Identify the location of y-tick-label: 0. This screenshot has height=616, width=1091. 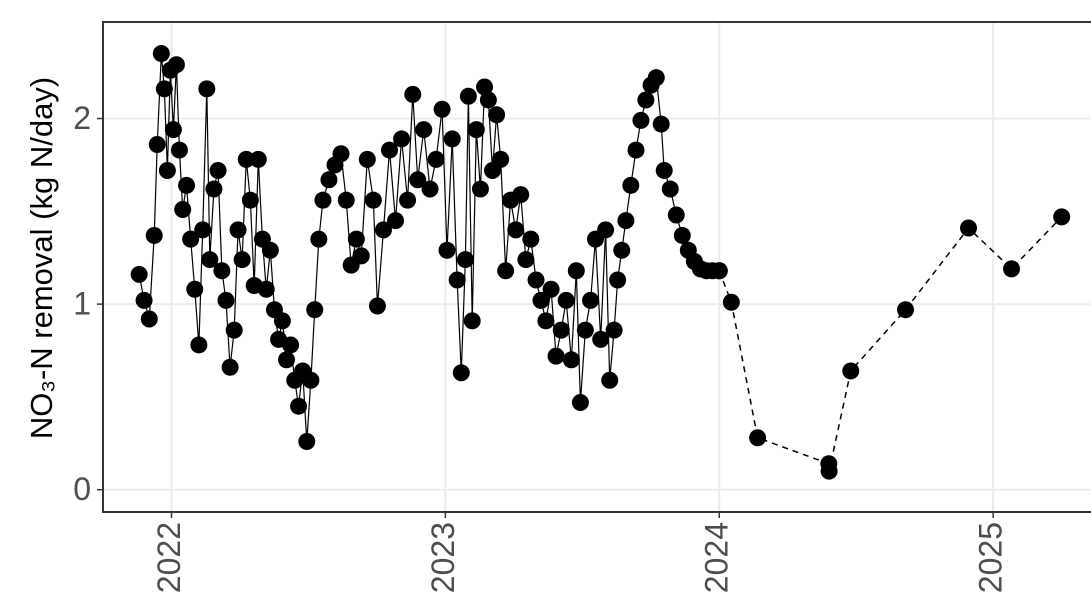
(82, 489).